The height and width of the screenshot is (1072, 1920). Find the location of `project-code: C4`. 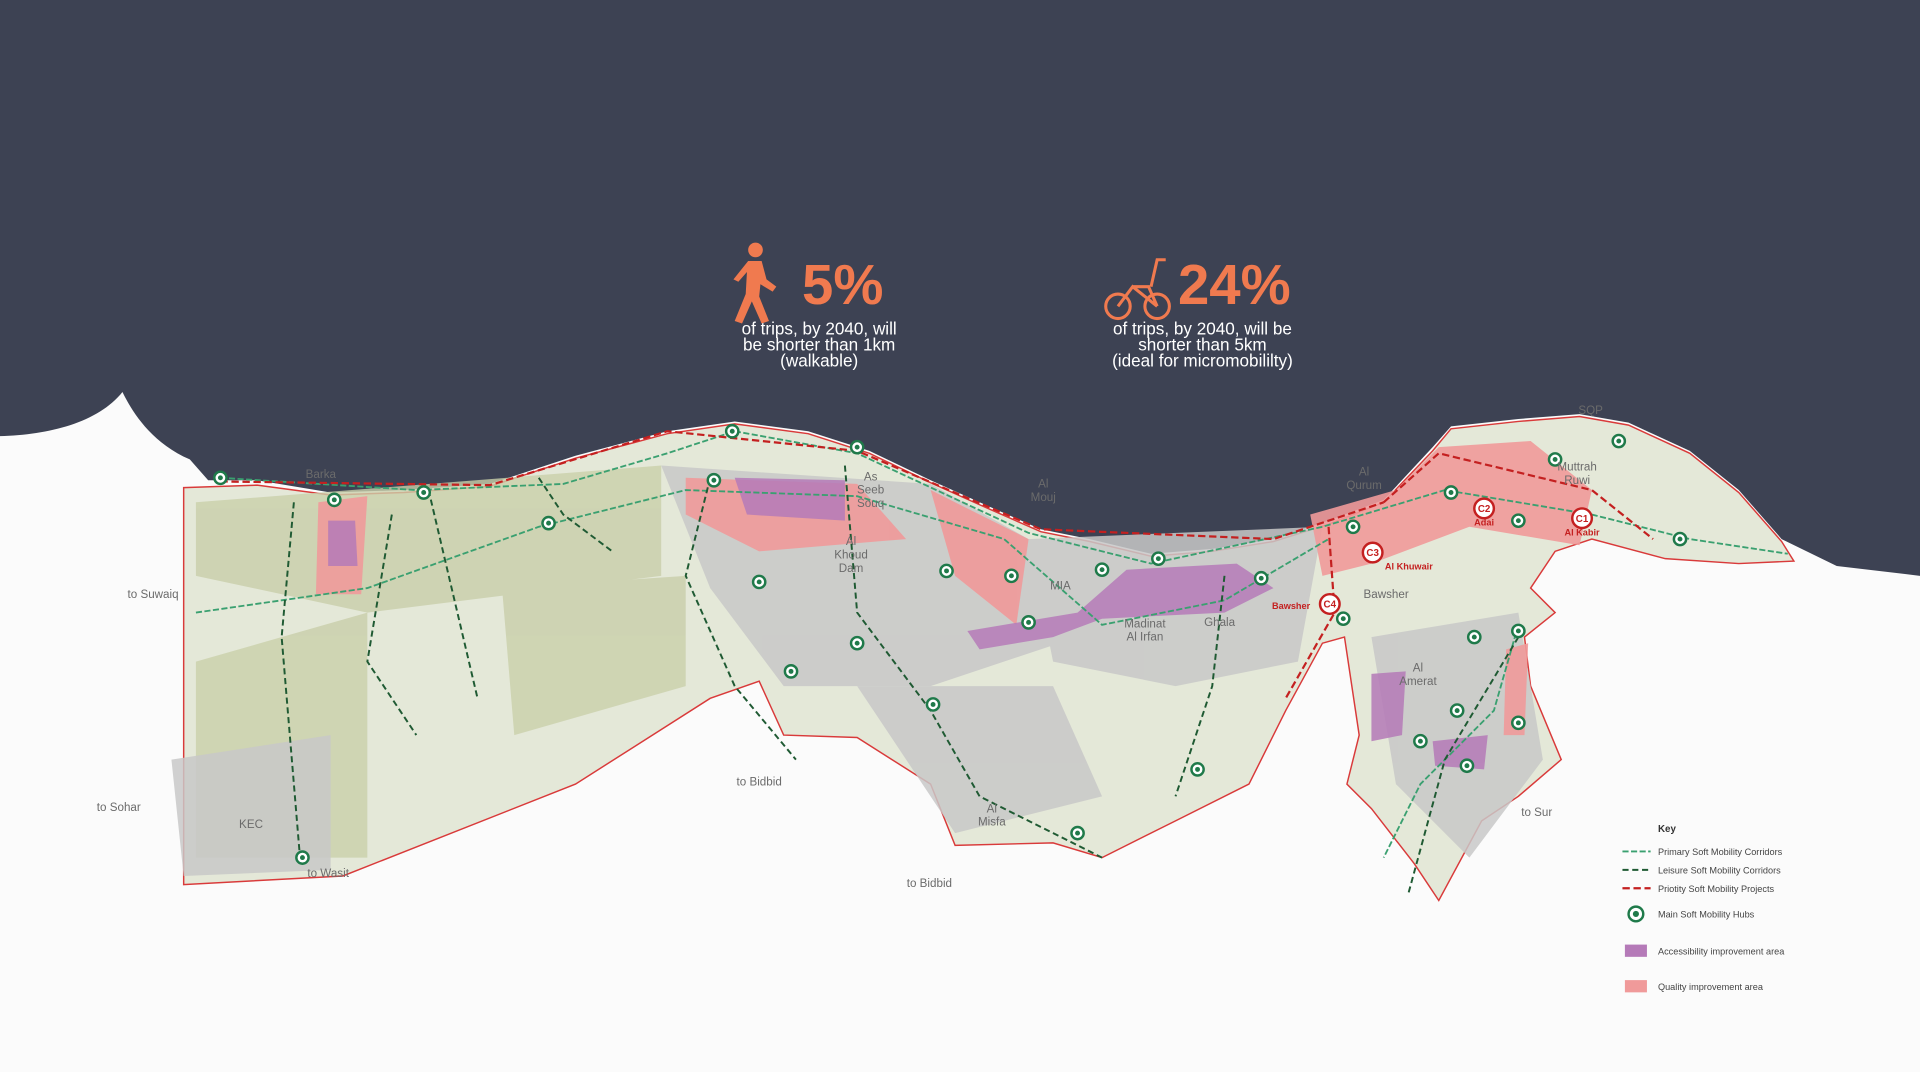

project-code: C4 is located at coordinates (1330, 605).